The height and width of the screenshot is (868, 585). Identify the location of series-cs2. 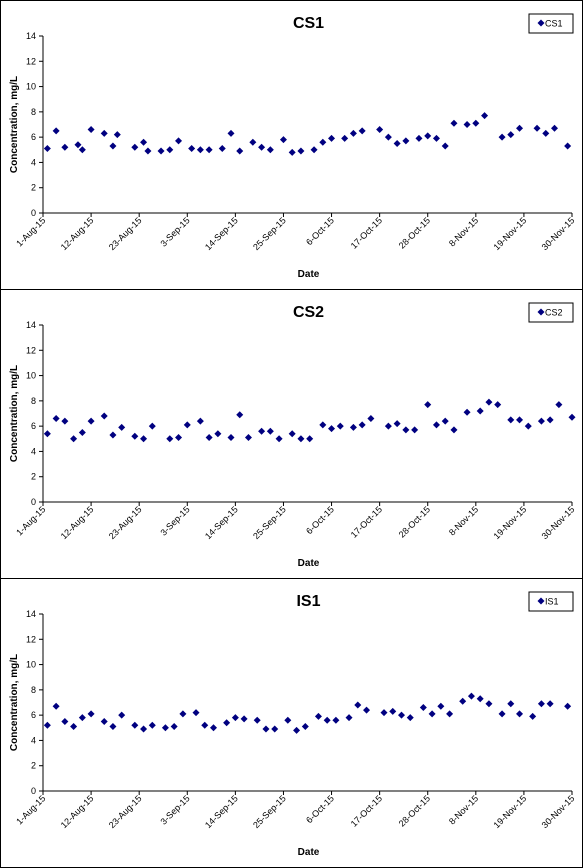
(309, 420).